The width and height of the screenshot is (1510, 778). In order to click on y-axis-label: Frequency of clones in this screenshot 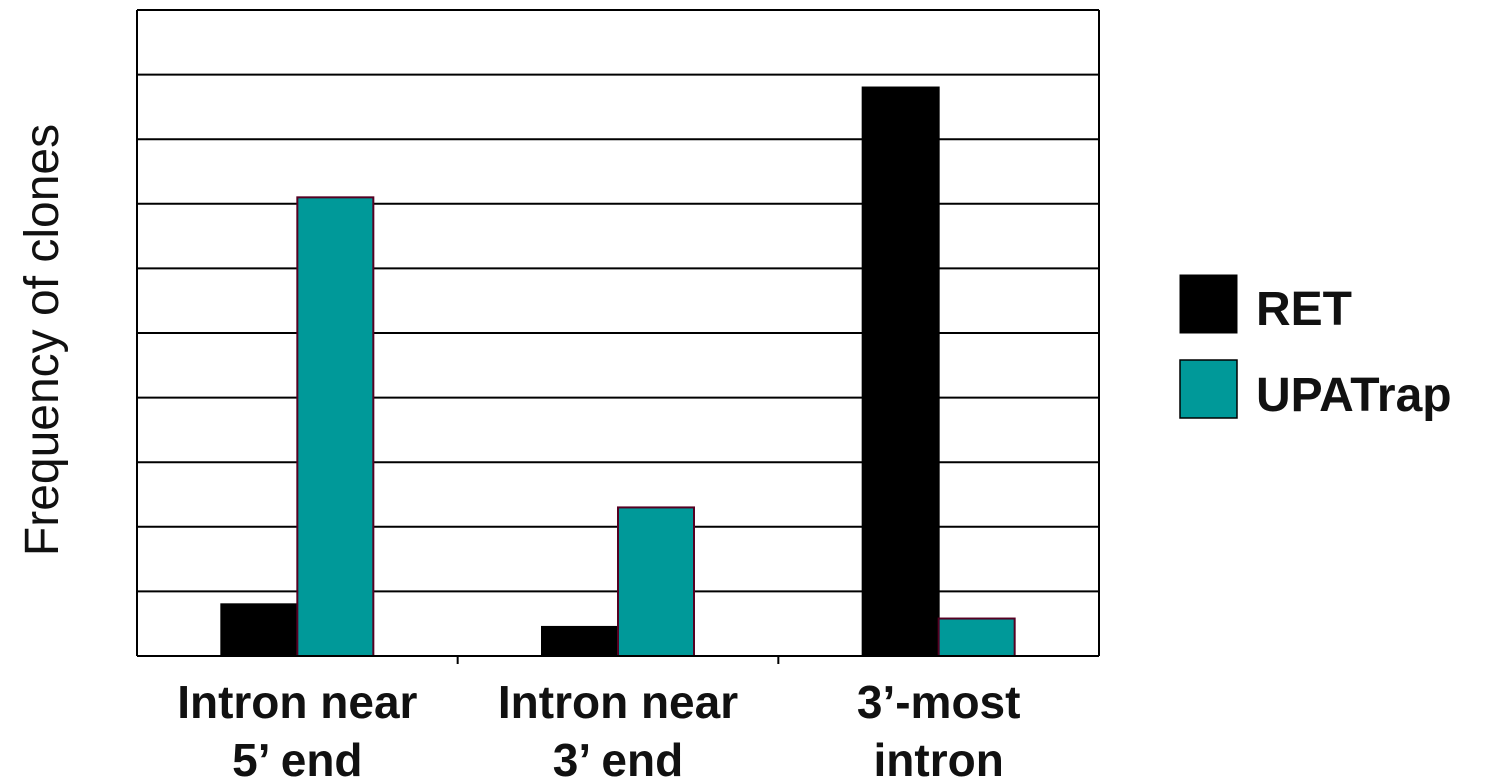, I will do `click(42, 340)`.